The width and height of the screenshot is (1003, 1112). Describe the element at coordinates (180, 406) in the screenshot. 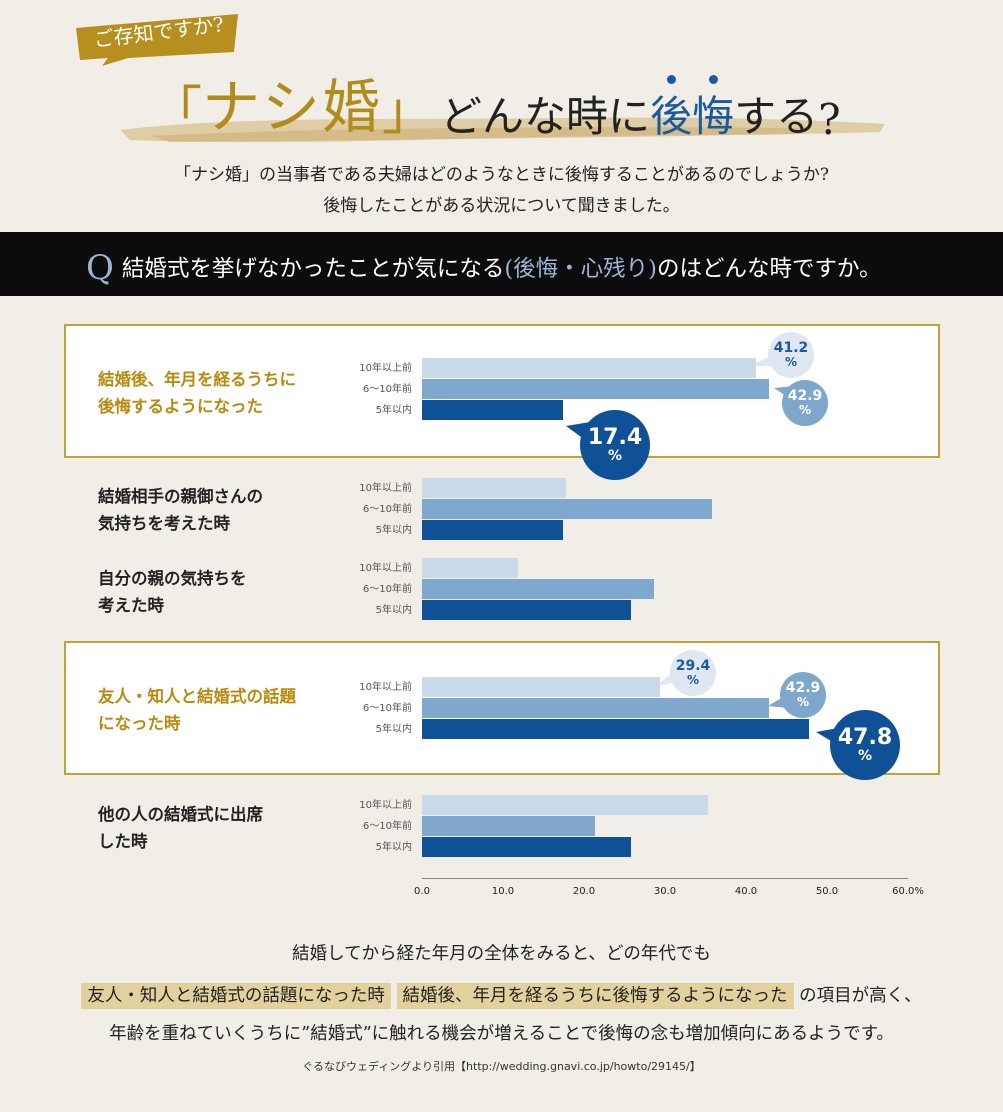

I see `group-title-1-line-2: 後悔するようになった` at that location.